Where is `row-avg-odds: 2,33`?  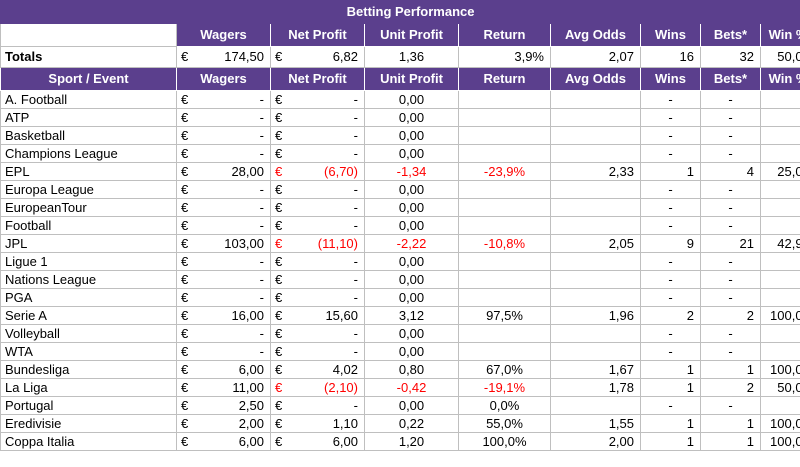 row-avg-odds: 2,33 is located at coordinates (595, 171).